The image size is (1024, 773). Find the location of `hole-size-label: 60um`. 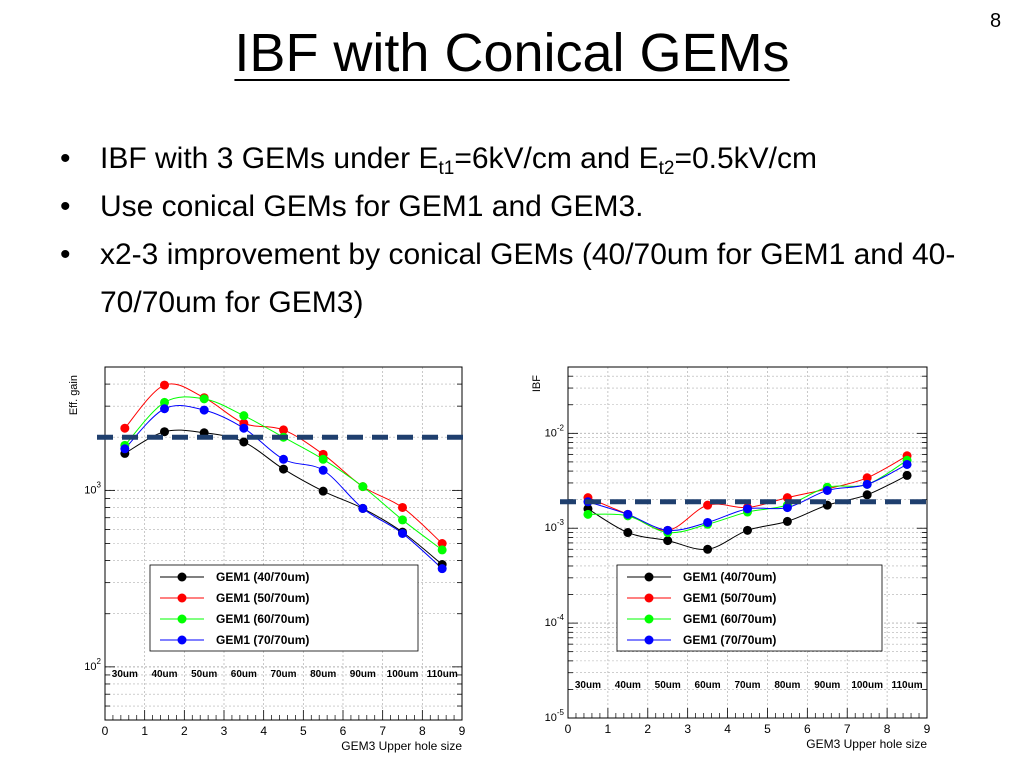

hole-size-label: 60um is located at coordinates (244, 674).